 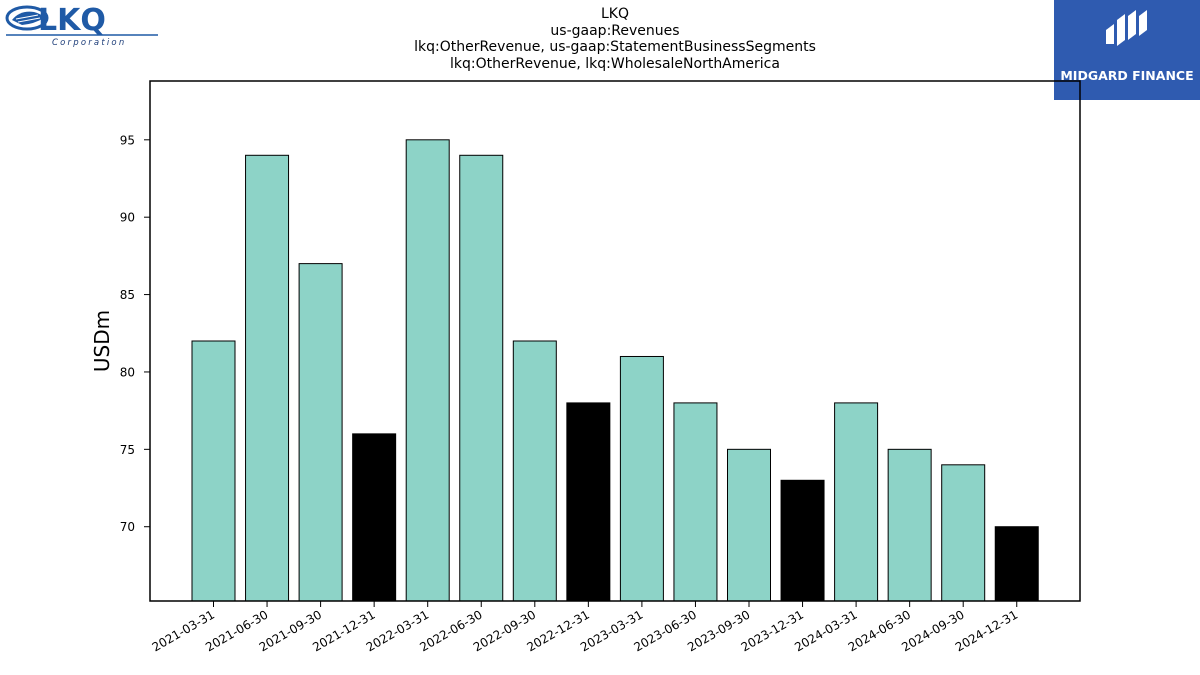 I want to click on lkq-logo: LKQ Corporation, so click(x=82, y=25).